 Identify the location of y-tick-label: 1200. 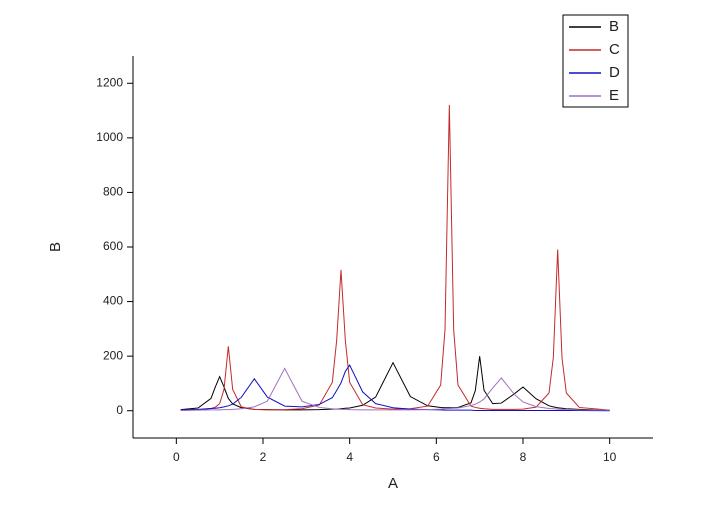
(109, 82).